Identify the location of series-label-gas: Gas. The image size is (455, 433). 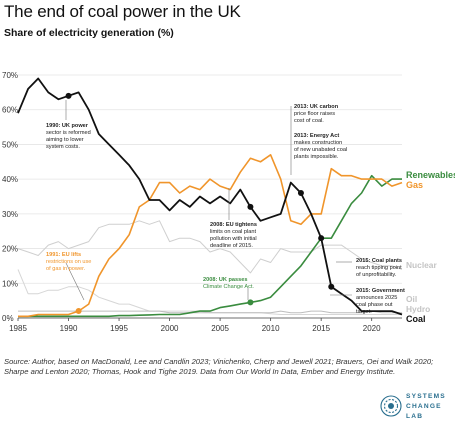
(414, 185).